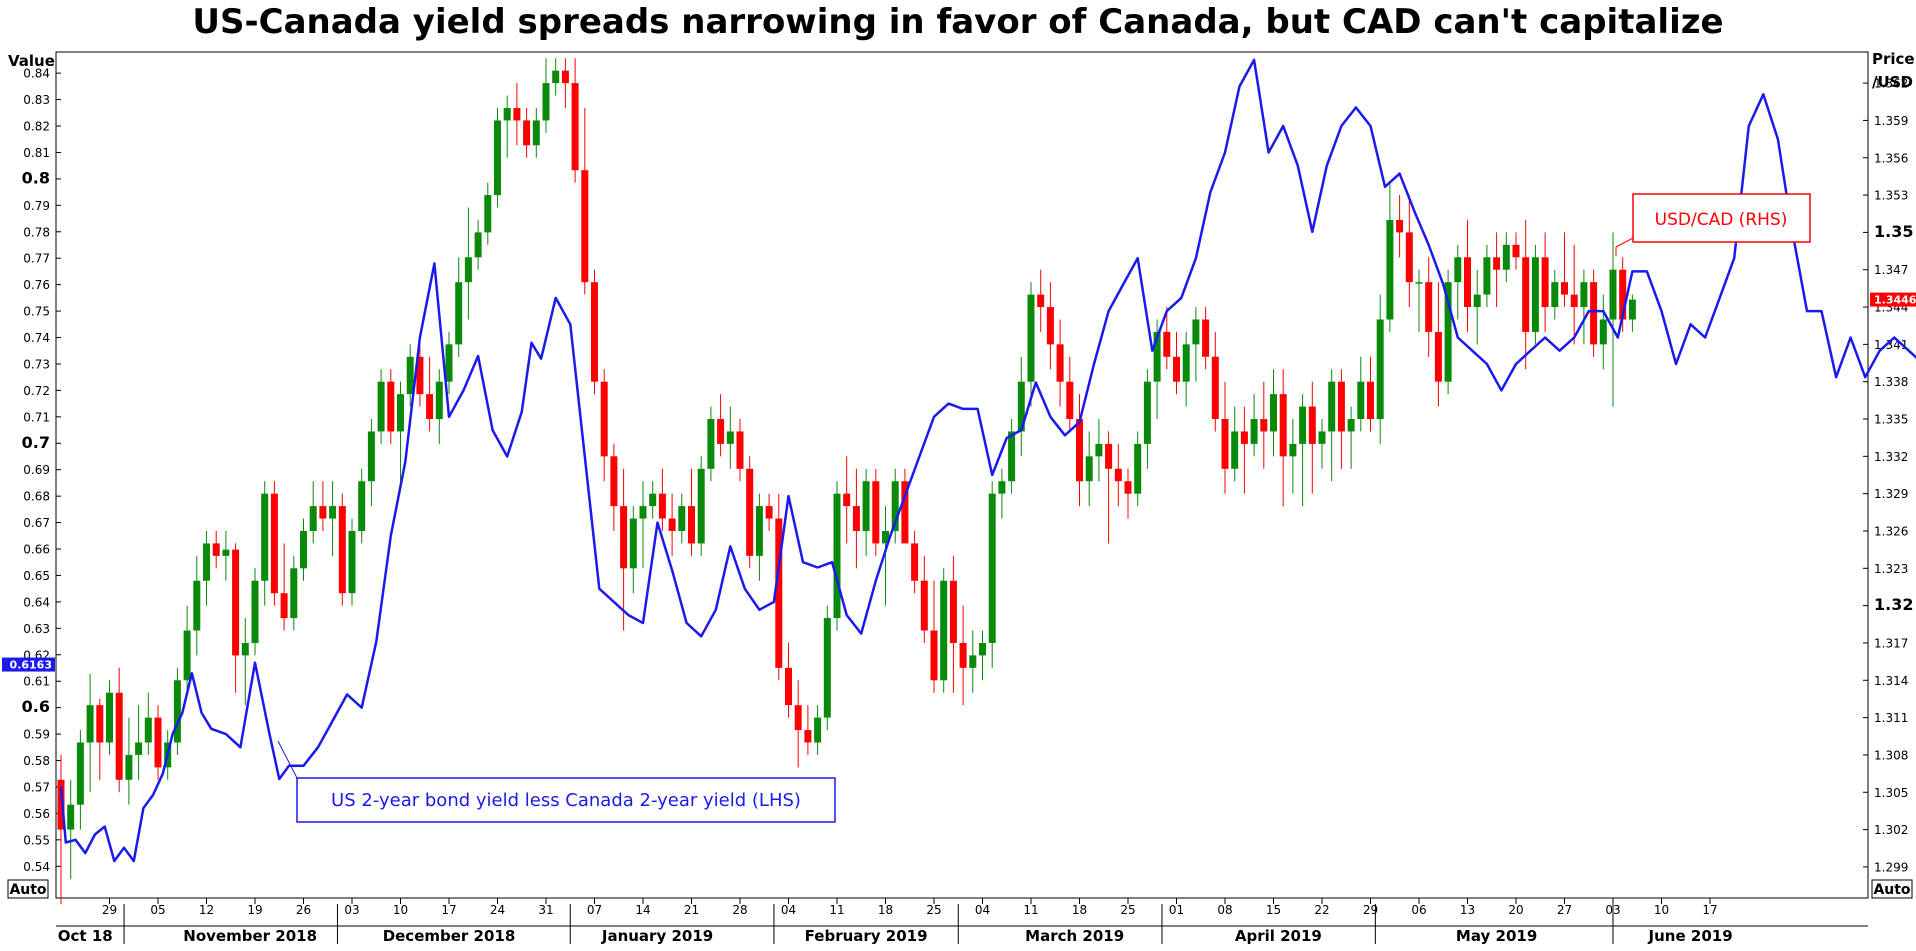 The image size is (1916, 951). Describe the element at coordinates (866, 936) in the screenshot. I see `x-month-label: February 2019` at that location.